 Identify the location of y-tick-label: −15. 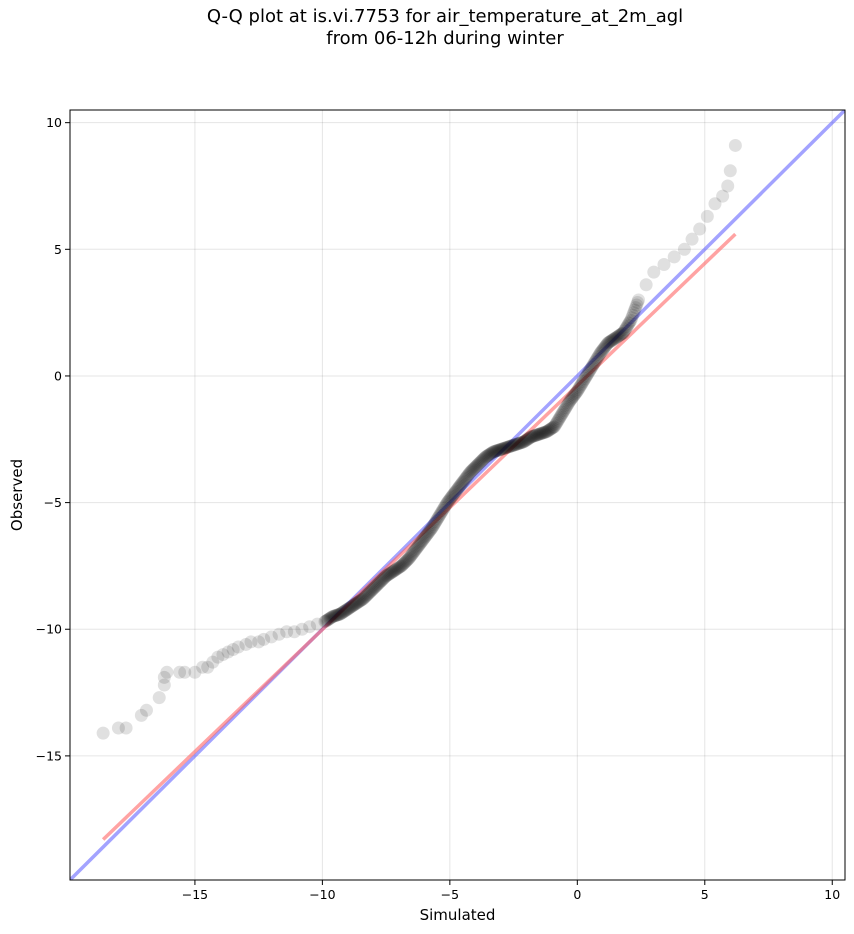
(49, 755).